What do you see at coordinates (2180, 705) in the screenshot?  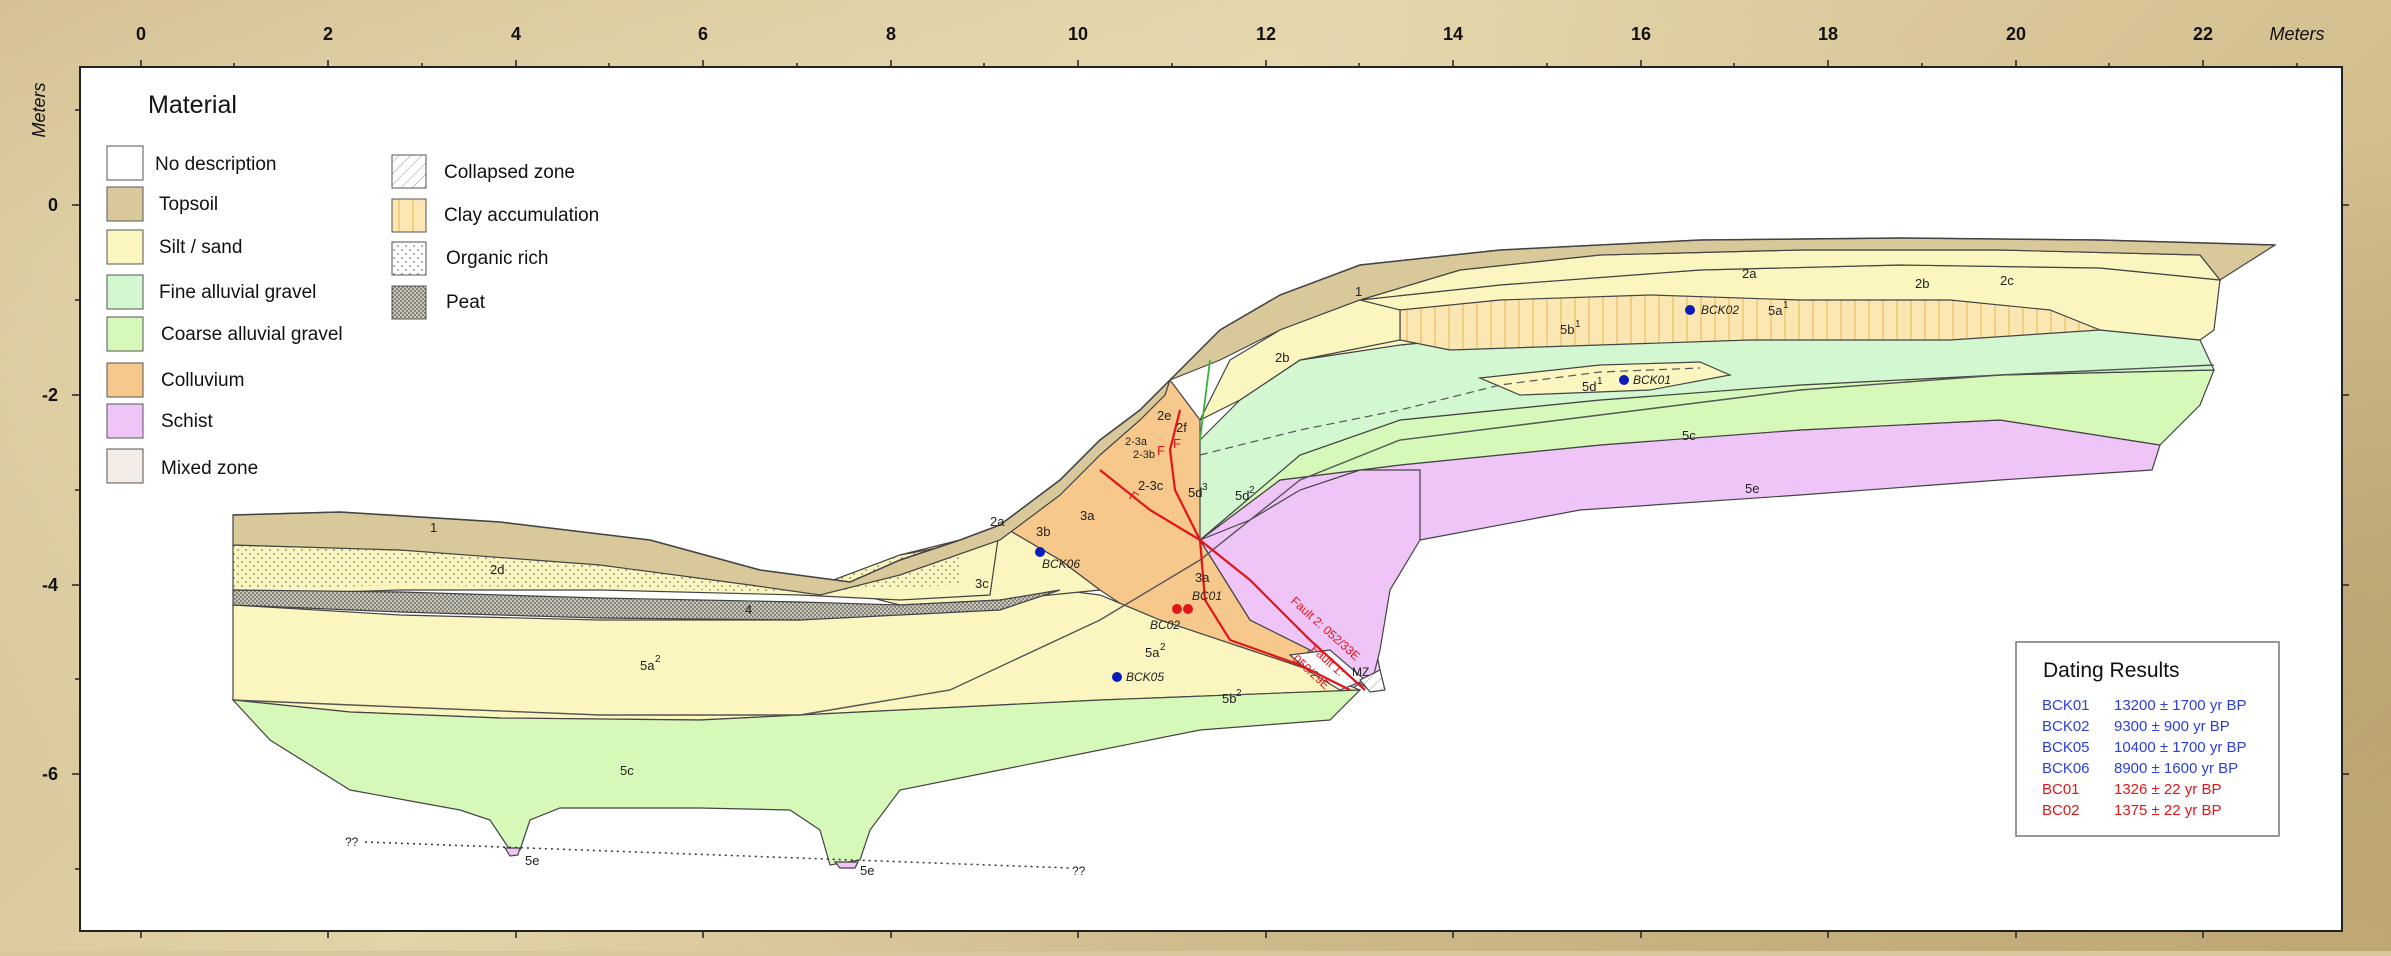 I see `dating-row-age: 13200 ± 1700 yr BP` at bounding box center [2180, 705].